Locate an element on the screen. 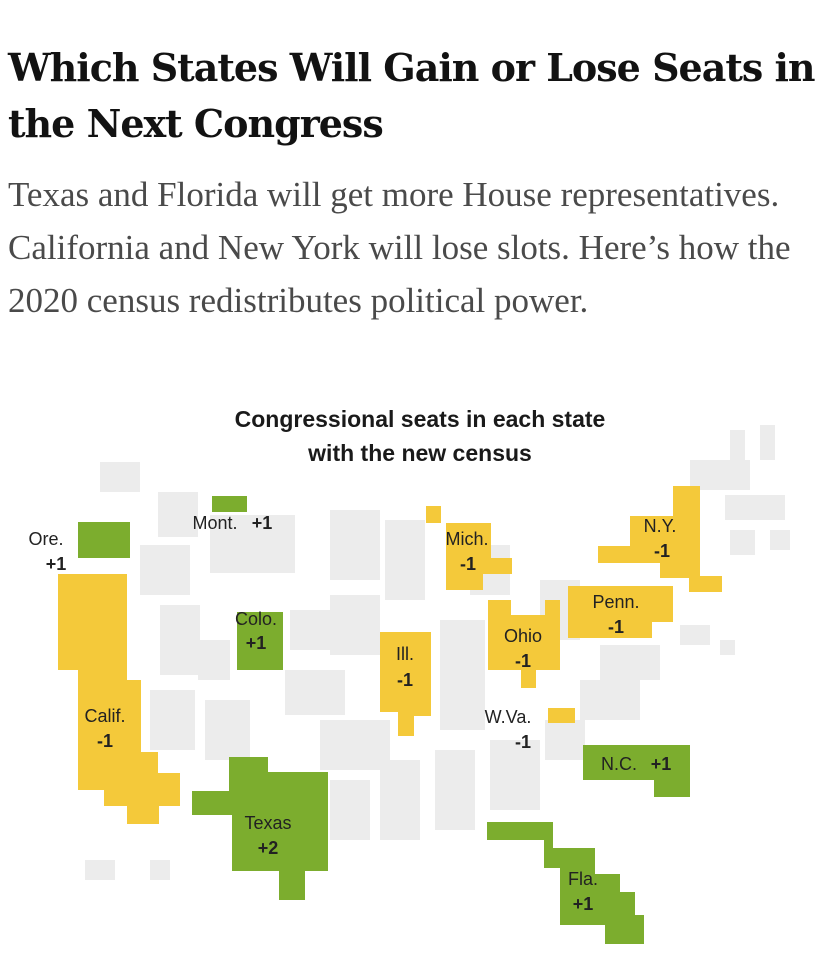 This screenshot has width=827, height=977. label-florida-name: Fla. is located at coordinates (583, 879).